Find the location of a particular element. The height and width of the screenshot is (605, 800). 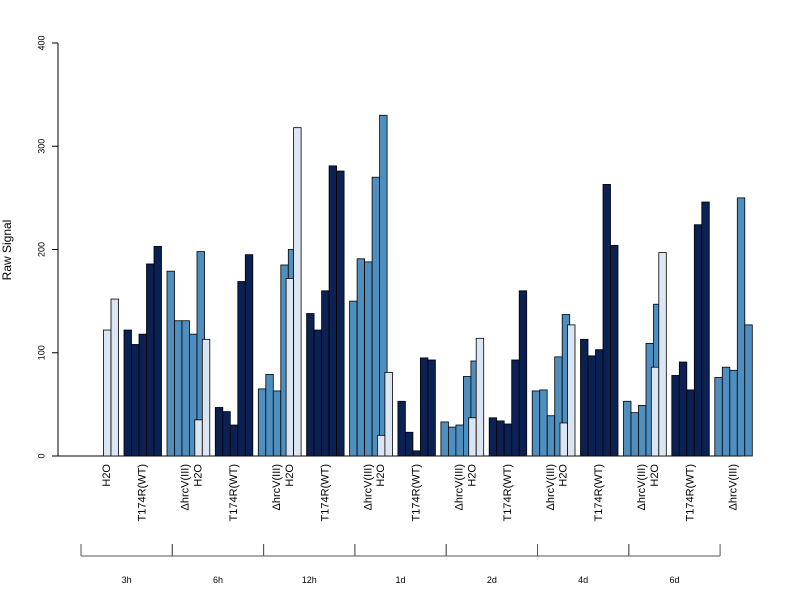

y-axis-title: Raw Signal is located at coordinates (7, 250).